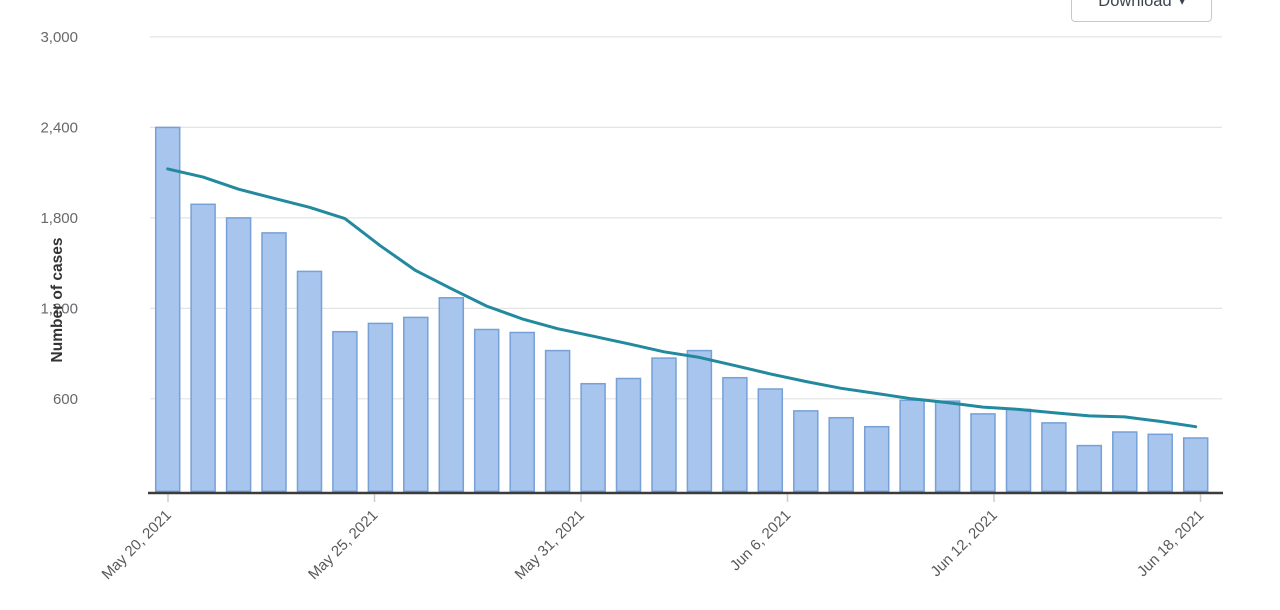 The height and width of the screenshot is (610, 1280). I want to click on download-button: Download ▾, so click(1141, 11).